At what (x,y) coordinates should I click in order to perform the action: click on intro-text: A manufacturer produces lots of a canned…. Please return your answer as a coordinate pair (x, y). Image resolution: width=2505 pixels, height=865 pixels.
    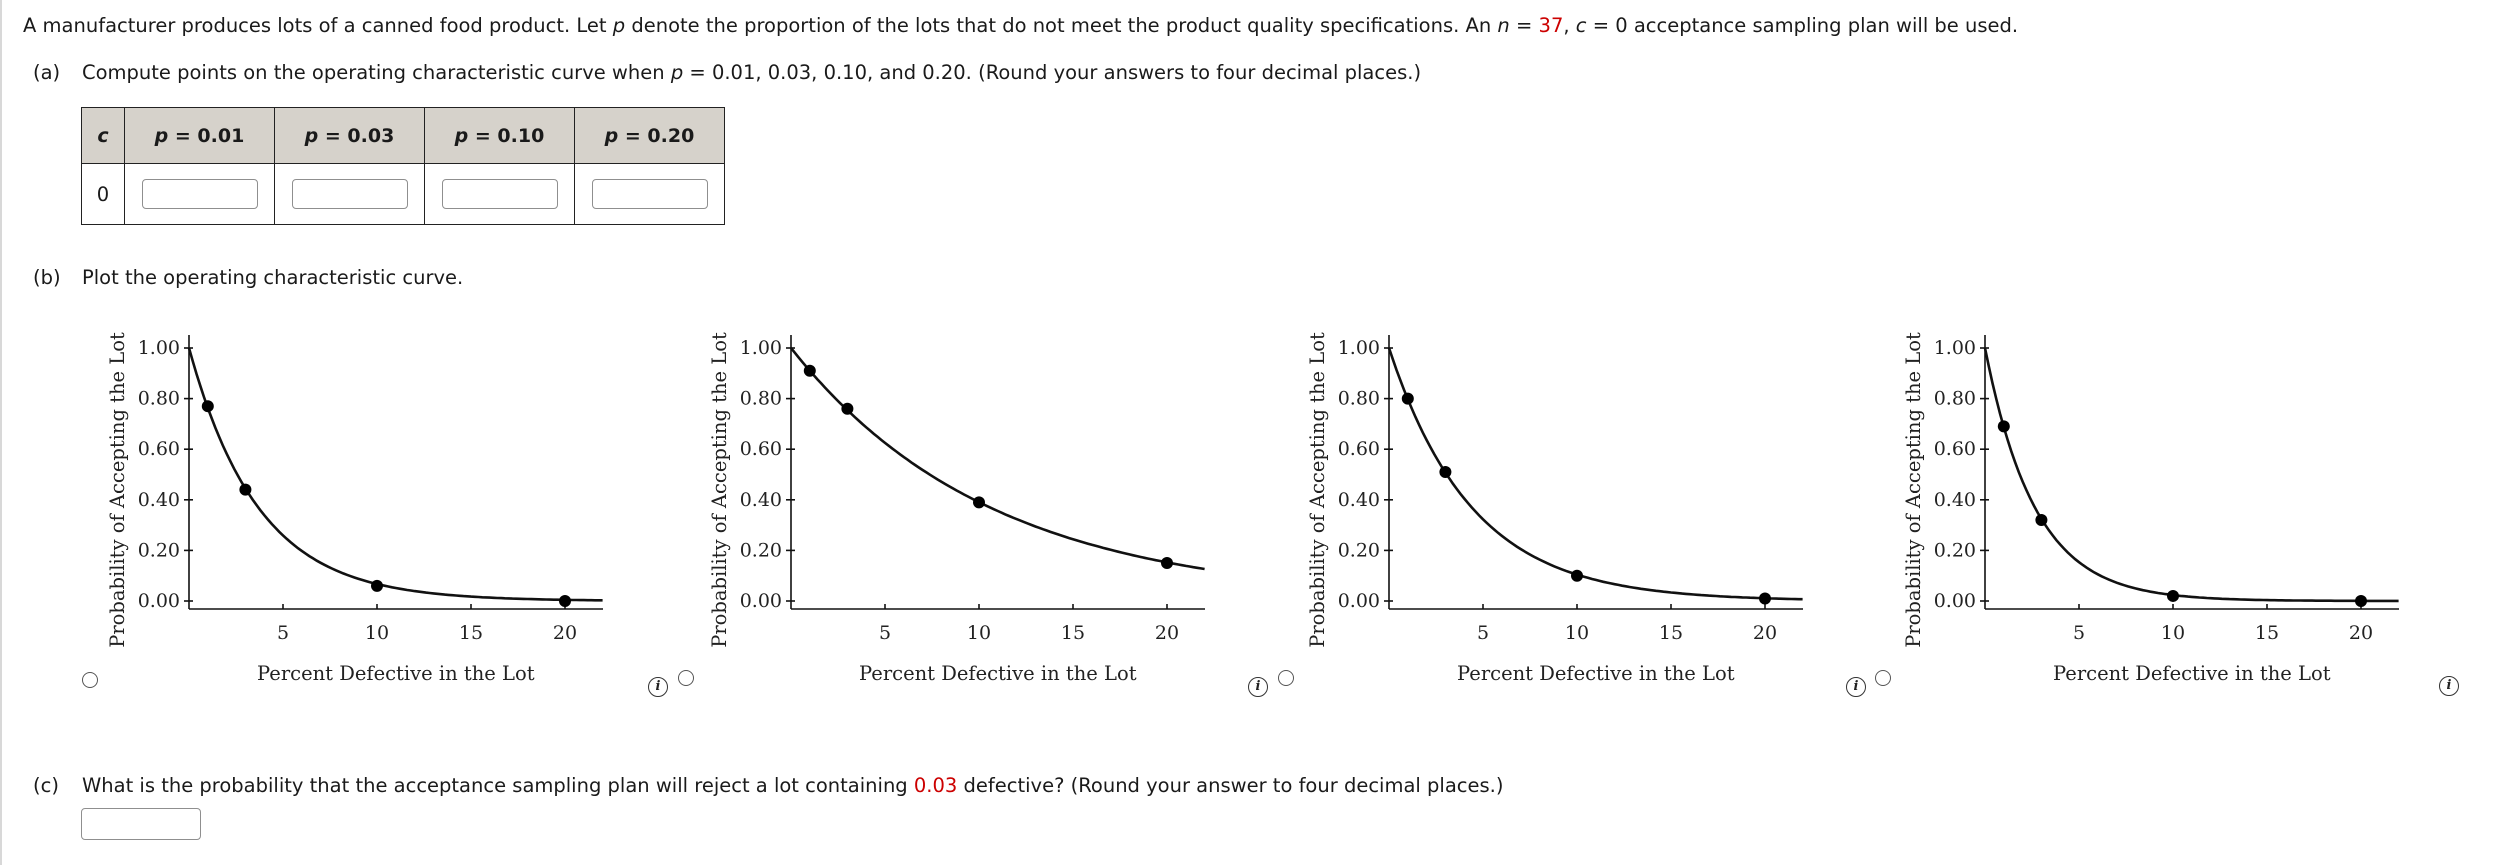
    Looking at the image, I should click on (318, 25).